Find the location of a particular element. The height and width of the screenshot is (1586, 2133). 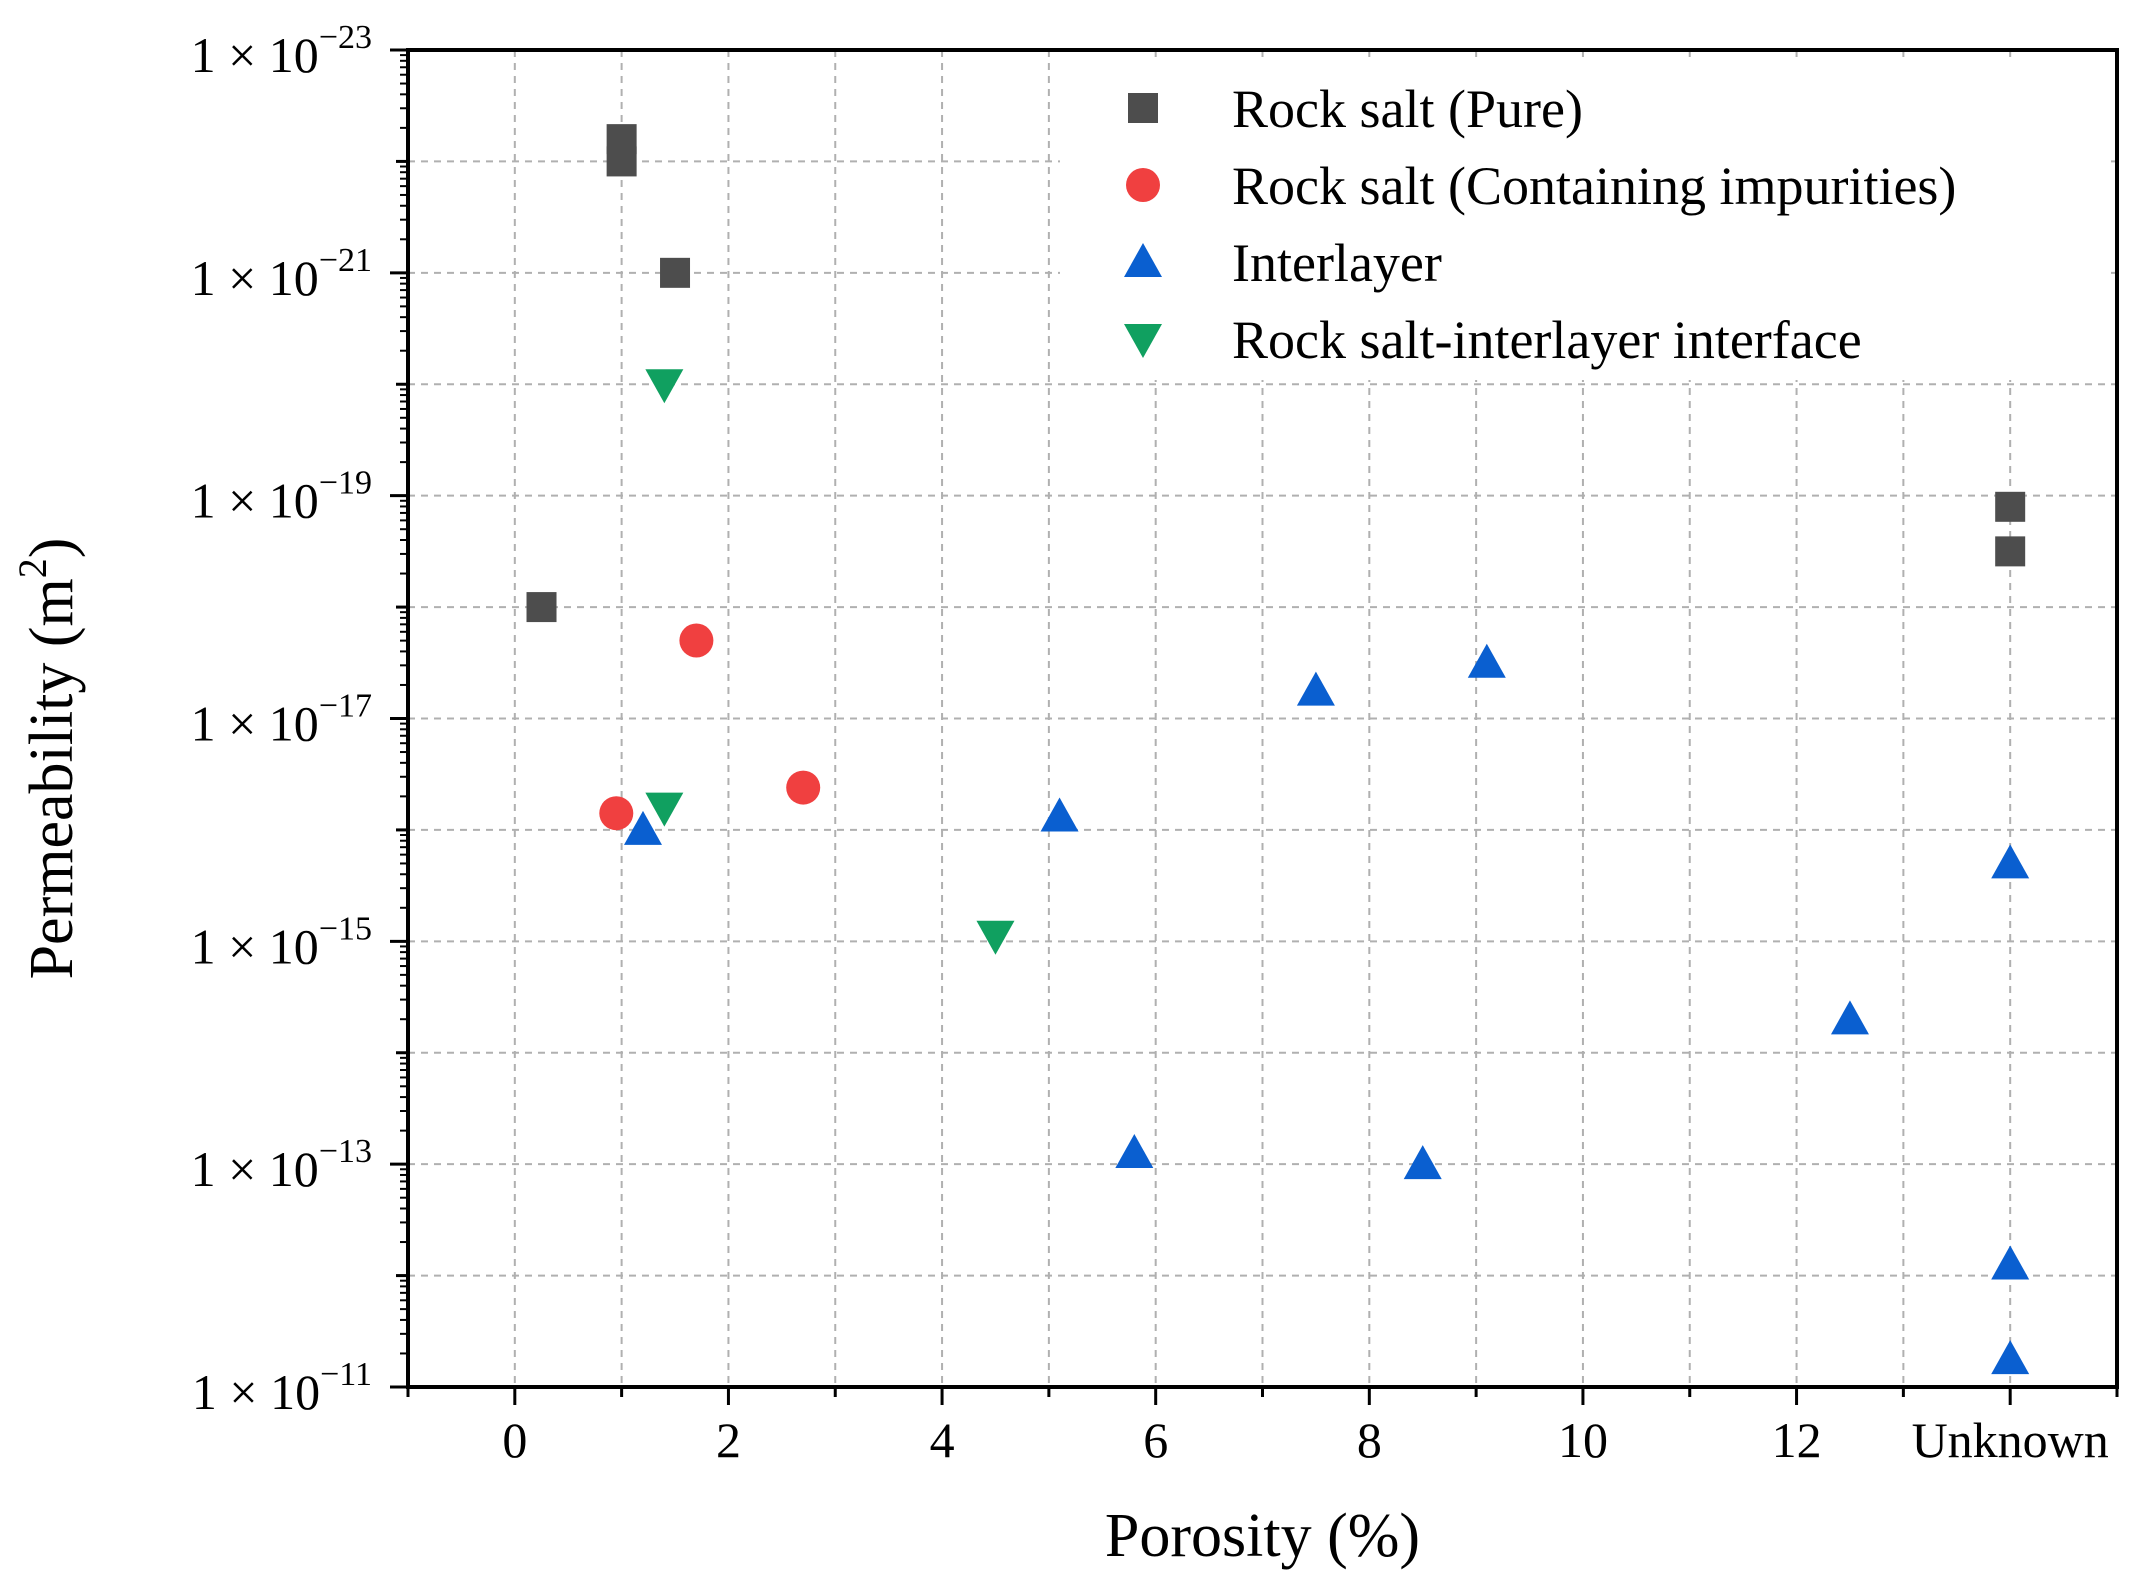

y-tick-label-exponent: −21 is located at coordinates (345, 260).